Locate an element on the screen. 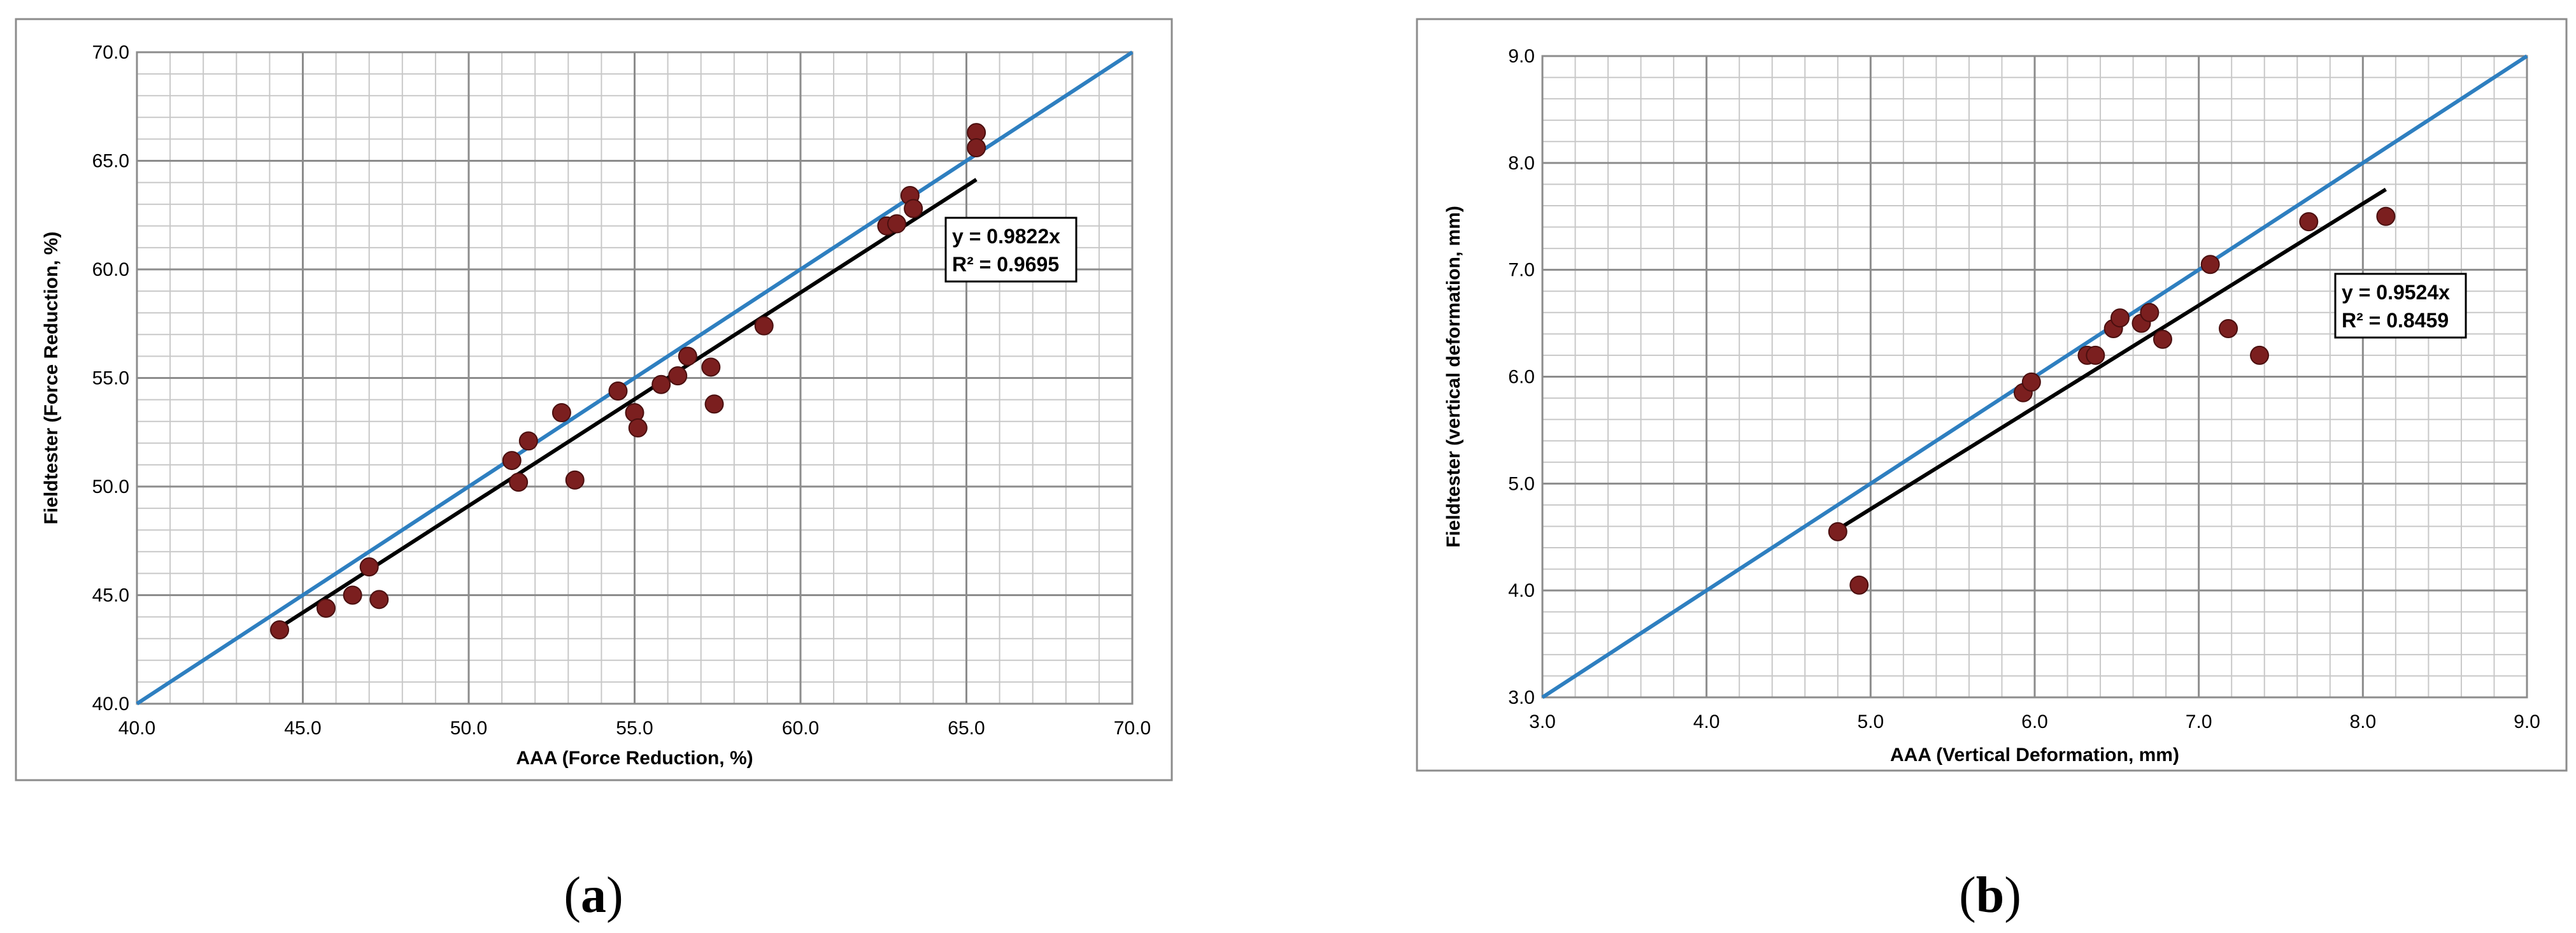  y-tick-label-b: 6.0 is located at coordinates (1521, 377).